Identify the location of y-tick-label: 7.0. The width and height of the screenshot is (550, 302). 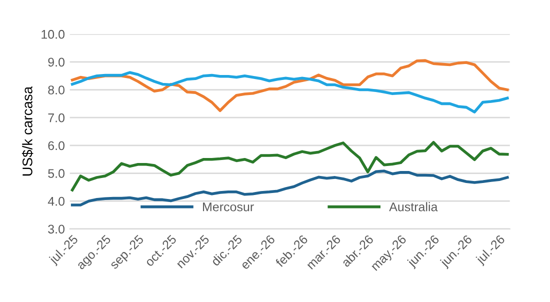
(56, 117).